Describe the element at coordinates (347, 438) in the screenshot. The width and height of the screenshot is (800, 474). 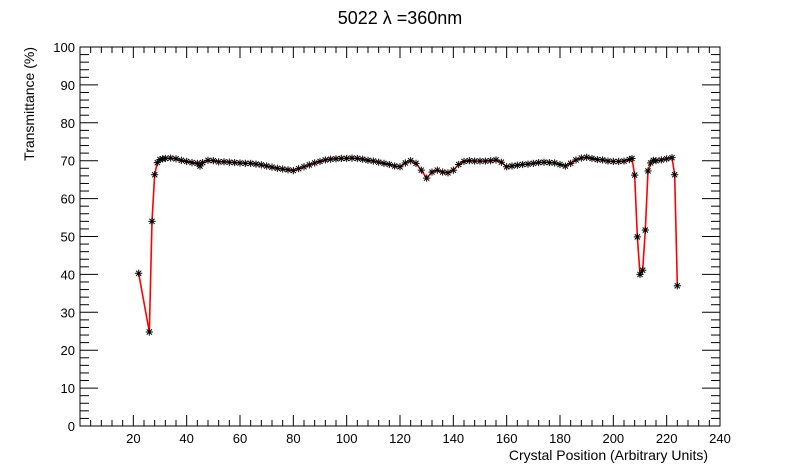
I see `x-tick-label: 100` at that location.